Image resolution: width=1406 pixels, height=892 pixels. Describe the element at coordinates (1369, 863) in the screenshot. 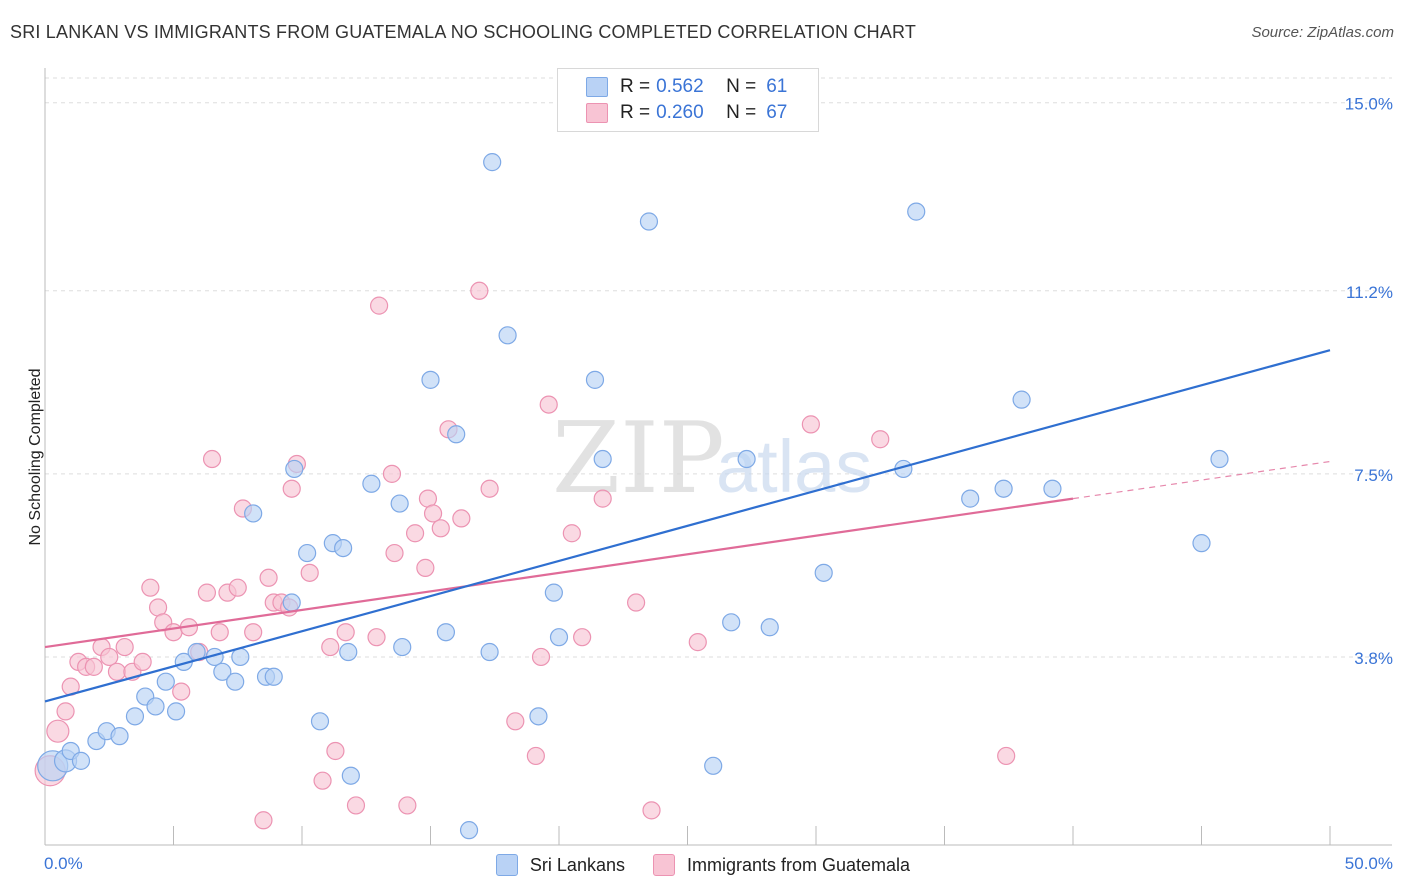

I see `x-tick-label: 50.0%` at that location.